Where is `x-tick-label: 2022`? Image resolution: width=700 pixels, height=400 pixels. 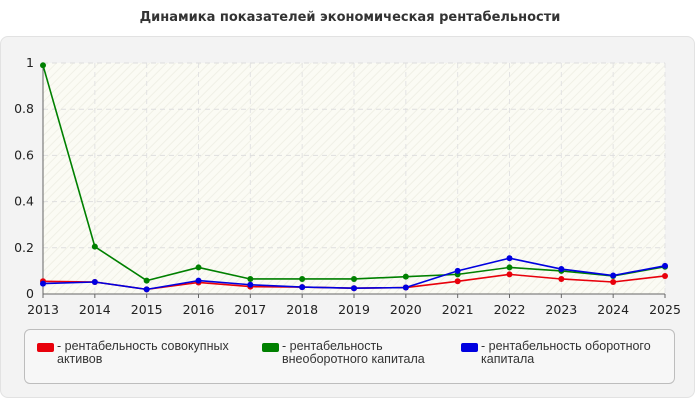 x-tick-label: 2022 is located at coordinates (510, 309).